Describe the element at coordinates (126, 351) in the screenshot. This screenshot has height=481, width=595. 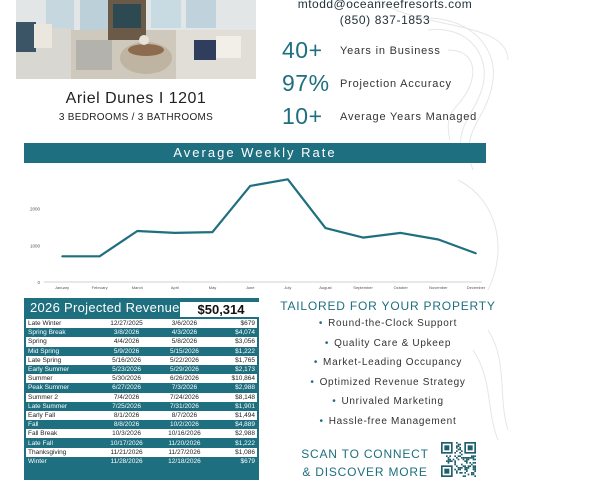
I see `start-date-cell: 5/9/2026` at that location.